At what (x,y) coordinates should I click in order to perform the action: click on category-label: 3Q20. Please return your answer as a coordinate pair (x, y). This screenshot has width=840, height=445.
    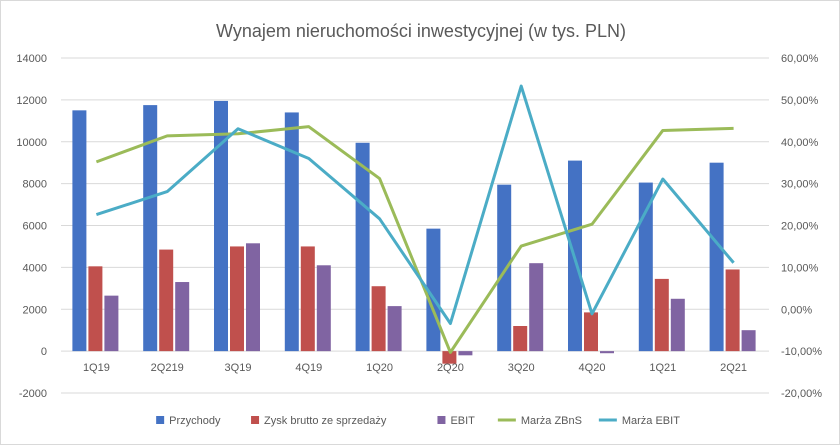
    Looking at the image, I should click on (521, 368).